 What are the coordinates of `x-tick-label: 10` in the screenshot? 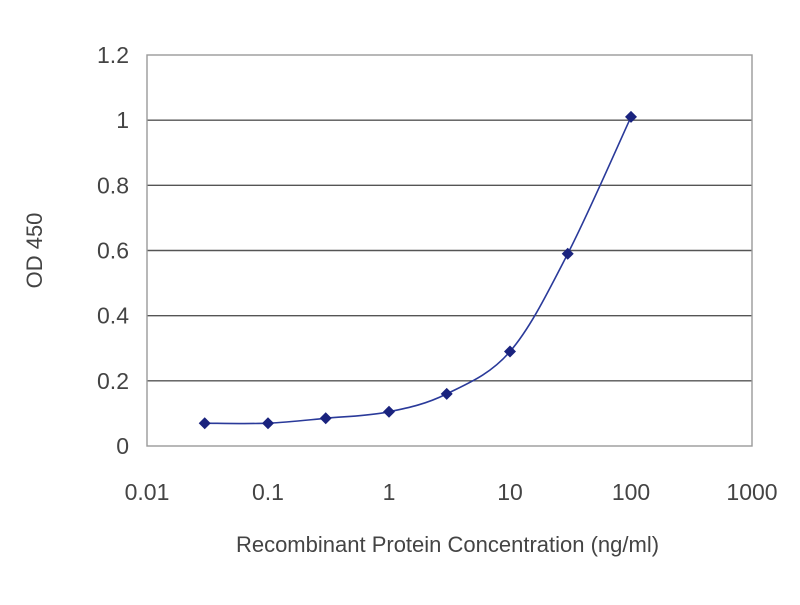 It's located at (510, 492).